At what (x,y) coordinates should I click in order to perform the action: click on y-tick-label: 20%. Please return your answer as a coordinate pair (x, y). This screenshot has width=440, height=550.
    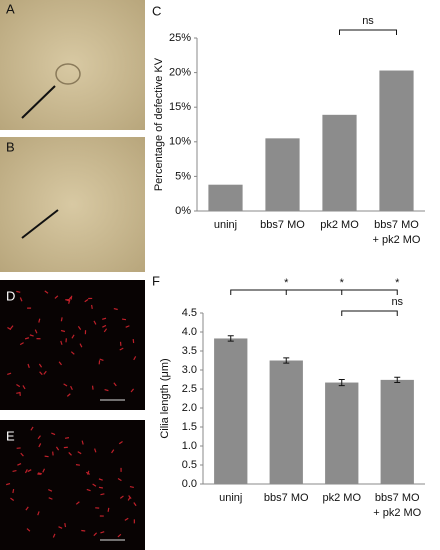
    Looking at the image, I should click on (180, 73).